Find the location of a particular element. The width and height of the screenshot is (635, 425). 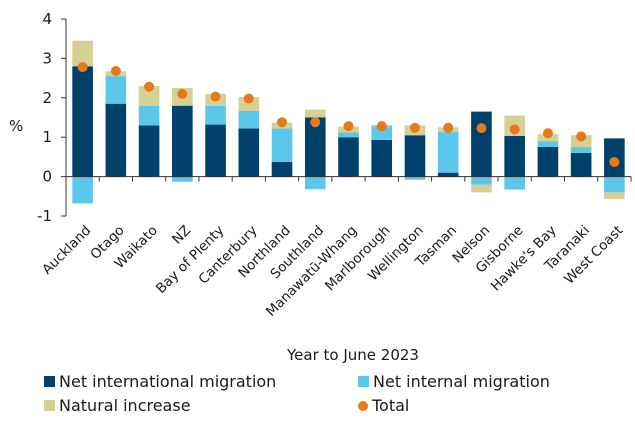

bar-net-international-migration-tasman is located at coordinates (448, 174).